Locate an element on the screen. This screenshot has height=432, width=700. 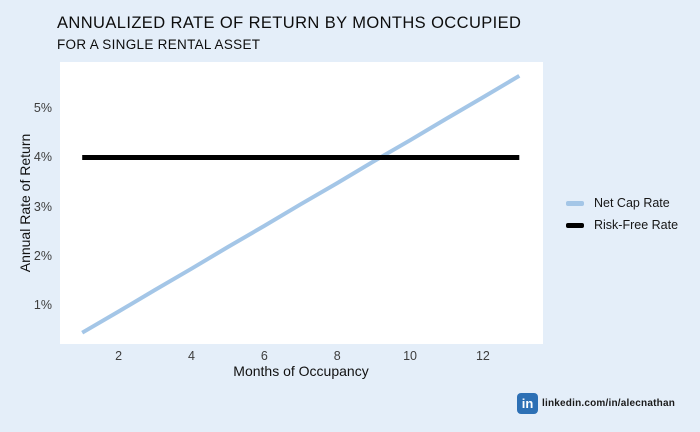
x-tick-label: 8 is located at coordinates (337, 356).